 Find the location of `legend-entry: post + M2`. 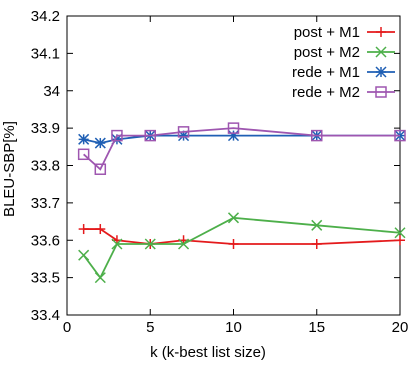

legend-entry: post + M2 is located at coordinates (344, 52).